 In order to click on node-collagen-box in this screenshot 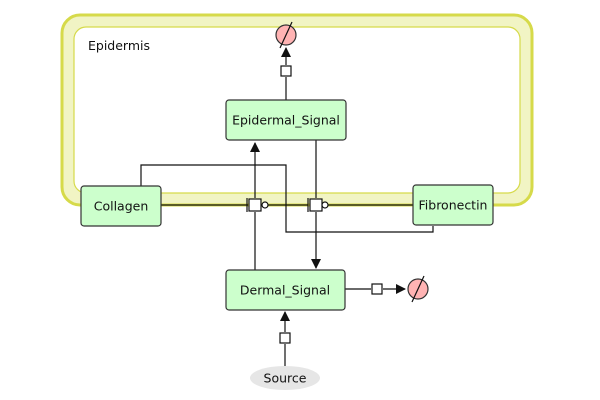, I will do `click(121, 206)`.